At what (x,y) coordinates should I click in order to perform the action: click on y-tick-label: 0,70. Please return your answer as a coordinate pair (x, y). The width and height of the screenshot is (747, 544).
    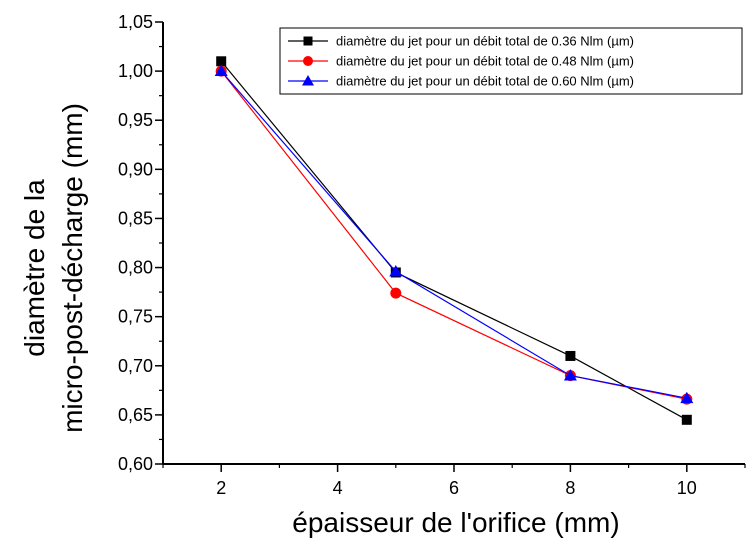
    Looking at the image, I should click on (135, 366).